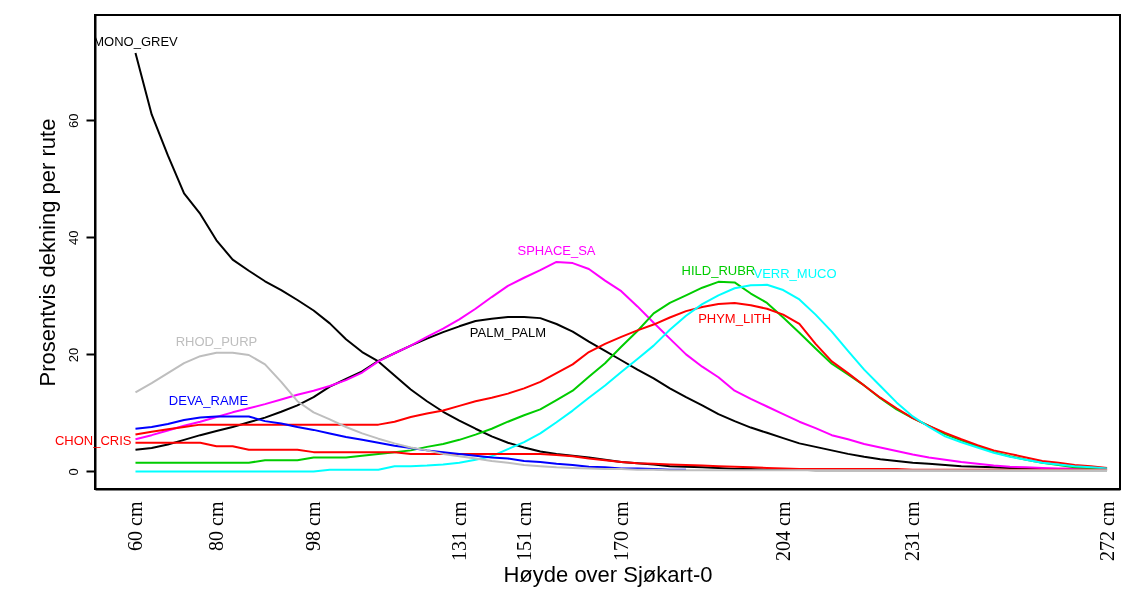 The width and height of the screenshot is (1133, 608). Describe the element at coordinates (216, 341) in the screenshot. I see `series-label: RHOD_PURP` at that location.